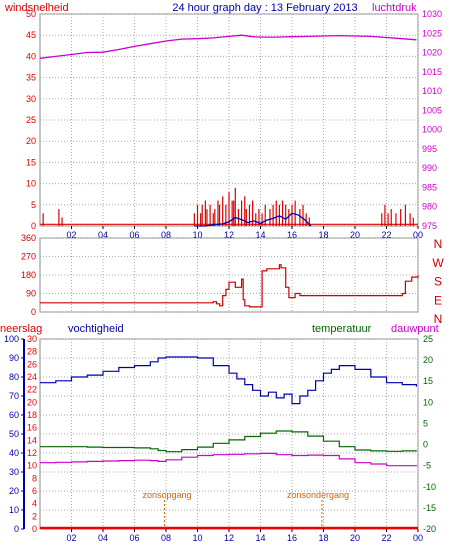 The width and height of the screenshot is (460, 555). What do you see at coordinates (32, 453) in the screenshot?
I see `rain-y-tick-label: 12` at bounding box center [32, 453].